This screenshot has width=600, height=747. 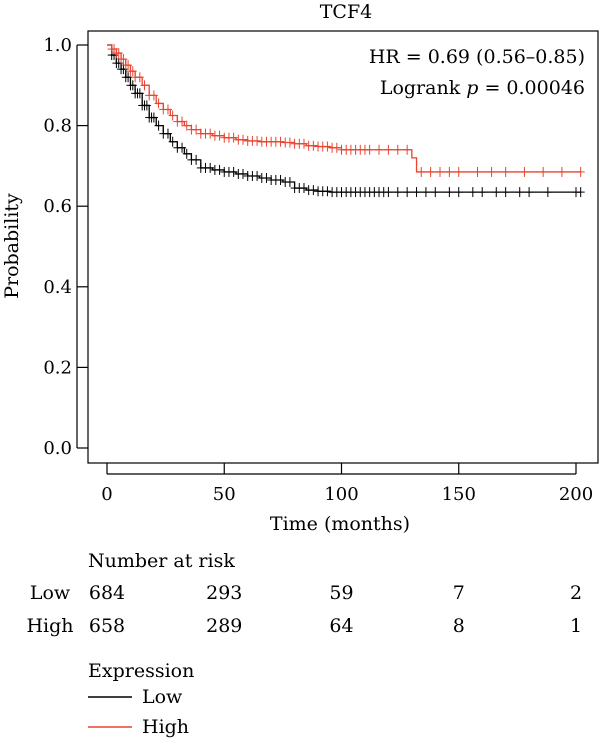 What do you see at coordinates (57, 206) in the screenshot?
I see `y-tick-label: 0.6` at bounding box center [57, 206].